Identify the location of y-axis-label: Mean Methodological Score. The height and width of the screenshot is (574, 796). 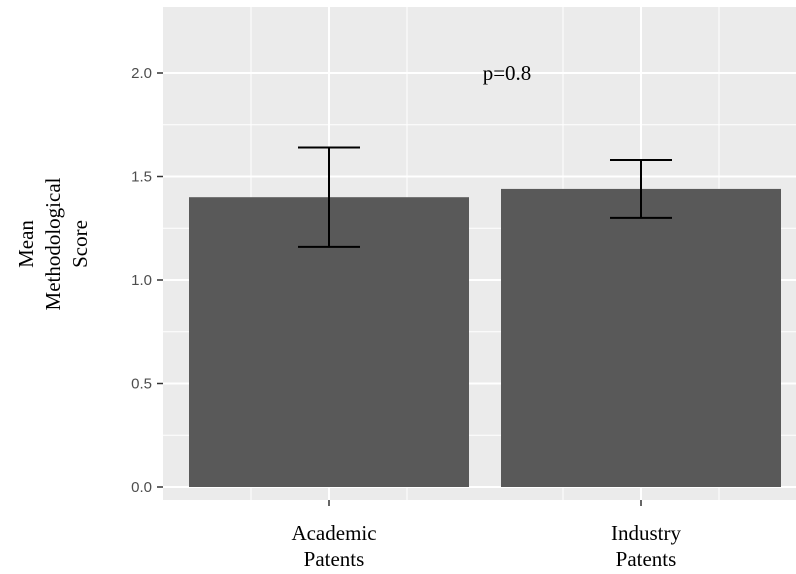
(53, 243).